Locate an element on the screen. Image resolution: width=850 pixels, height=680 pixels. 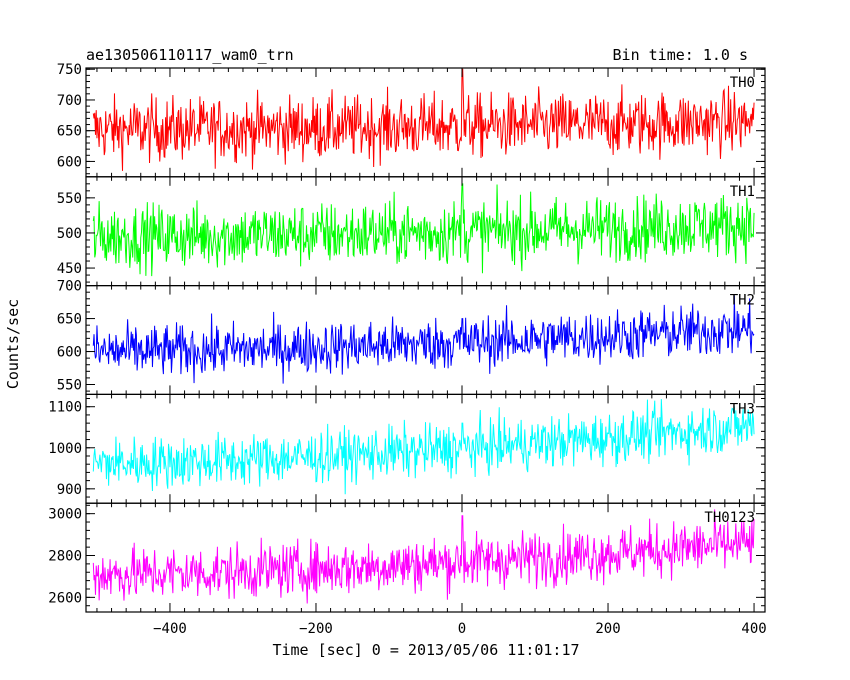
series-line-th0123 is located at coordinates (423, 556).